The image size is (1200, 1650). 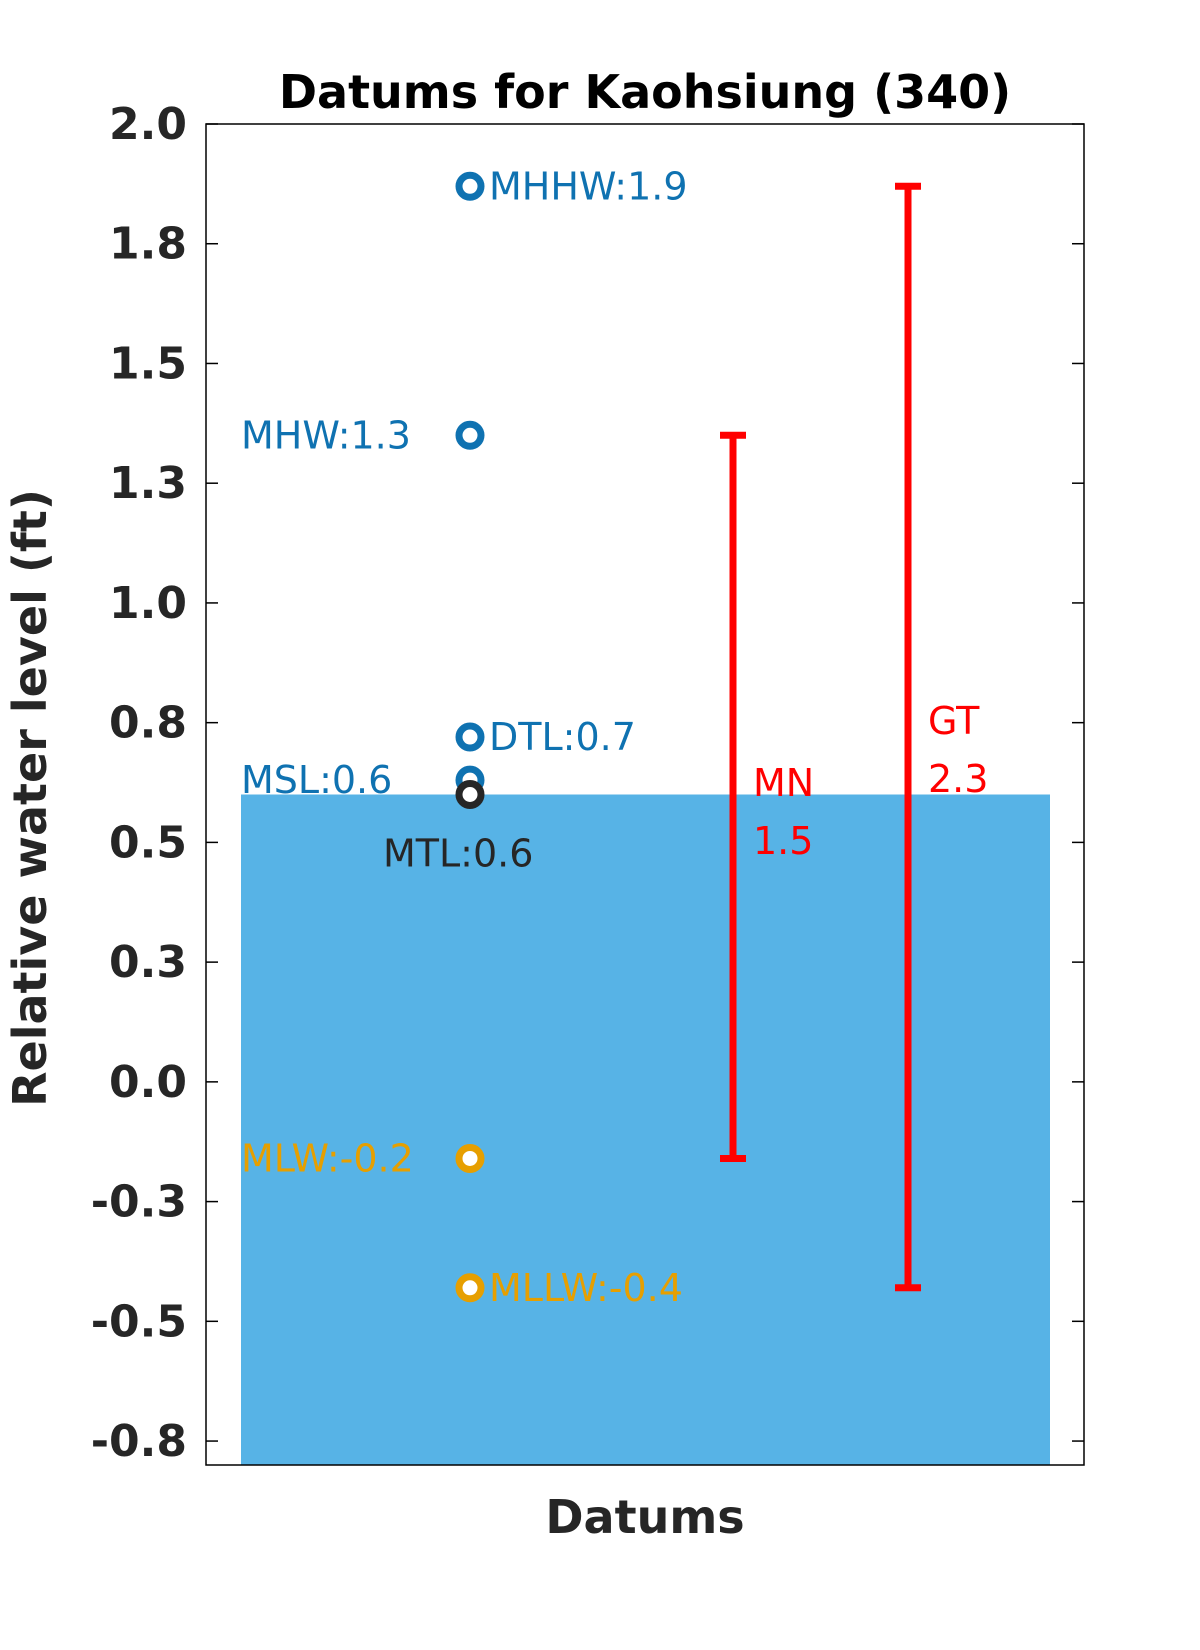 I want to click on range-value-gt: 2.3, so click(x=958, y=779).